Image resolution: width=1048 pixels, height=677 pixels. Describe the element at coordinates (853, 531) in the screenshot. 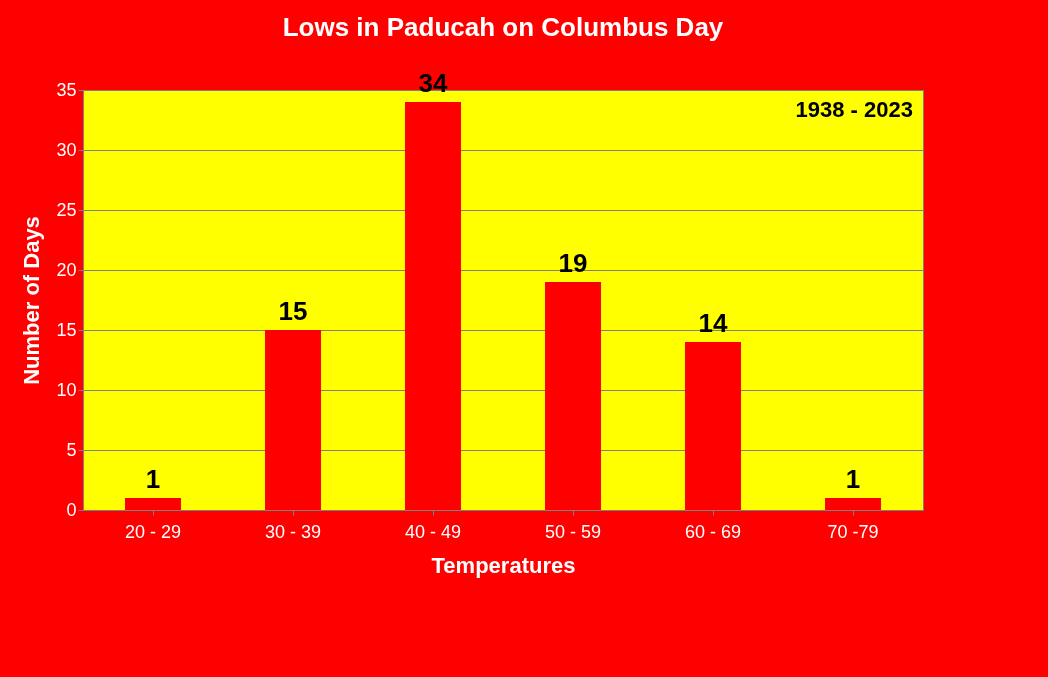

I see `x-tick-label: 70 -79` at that location.